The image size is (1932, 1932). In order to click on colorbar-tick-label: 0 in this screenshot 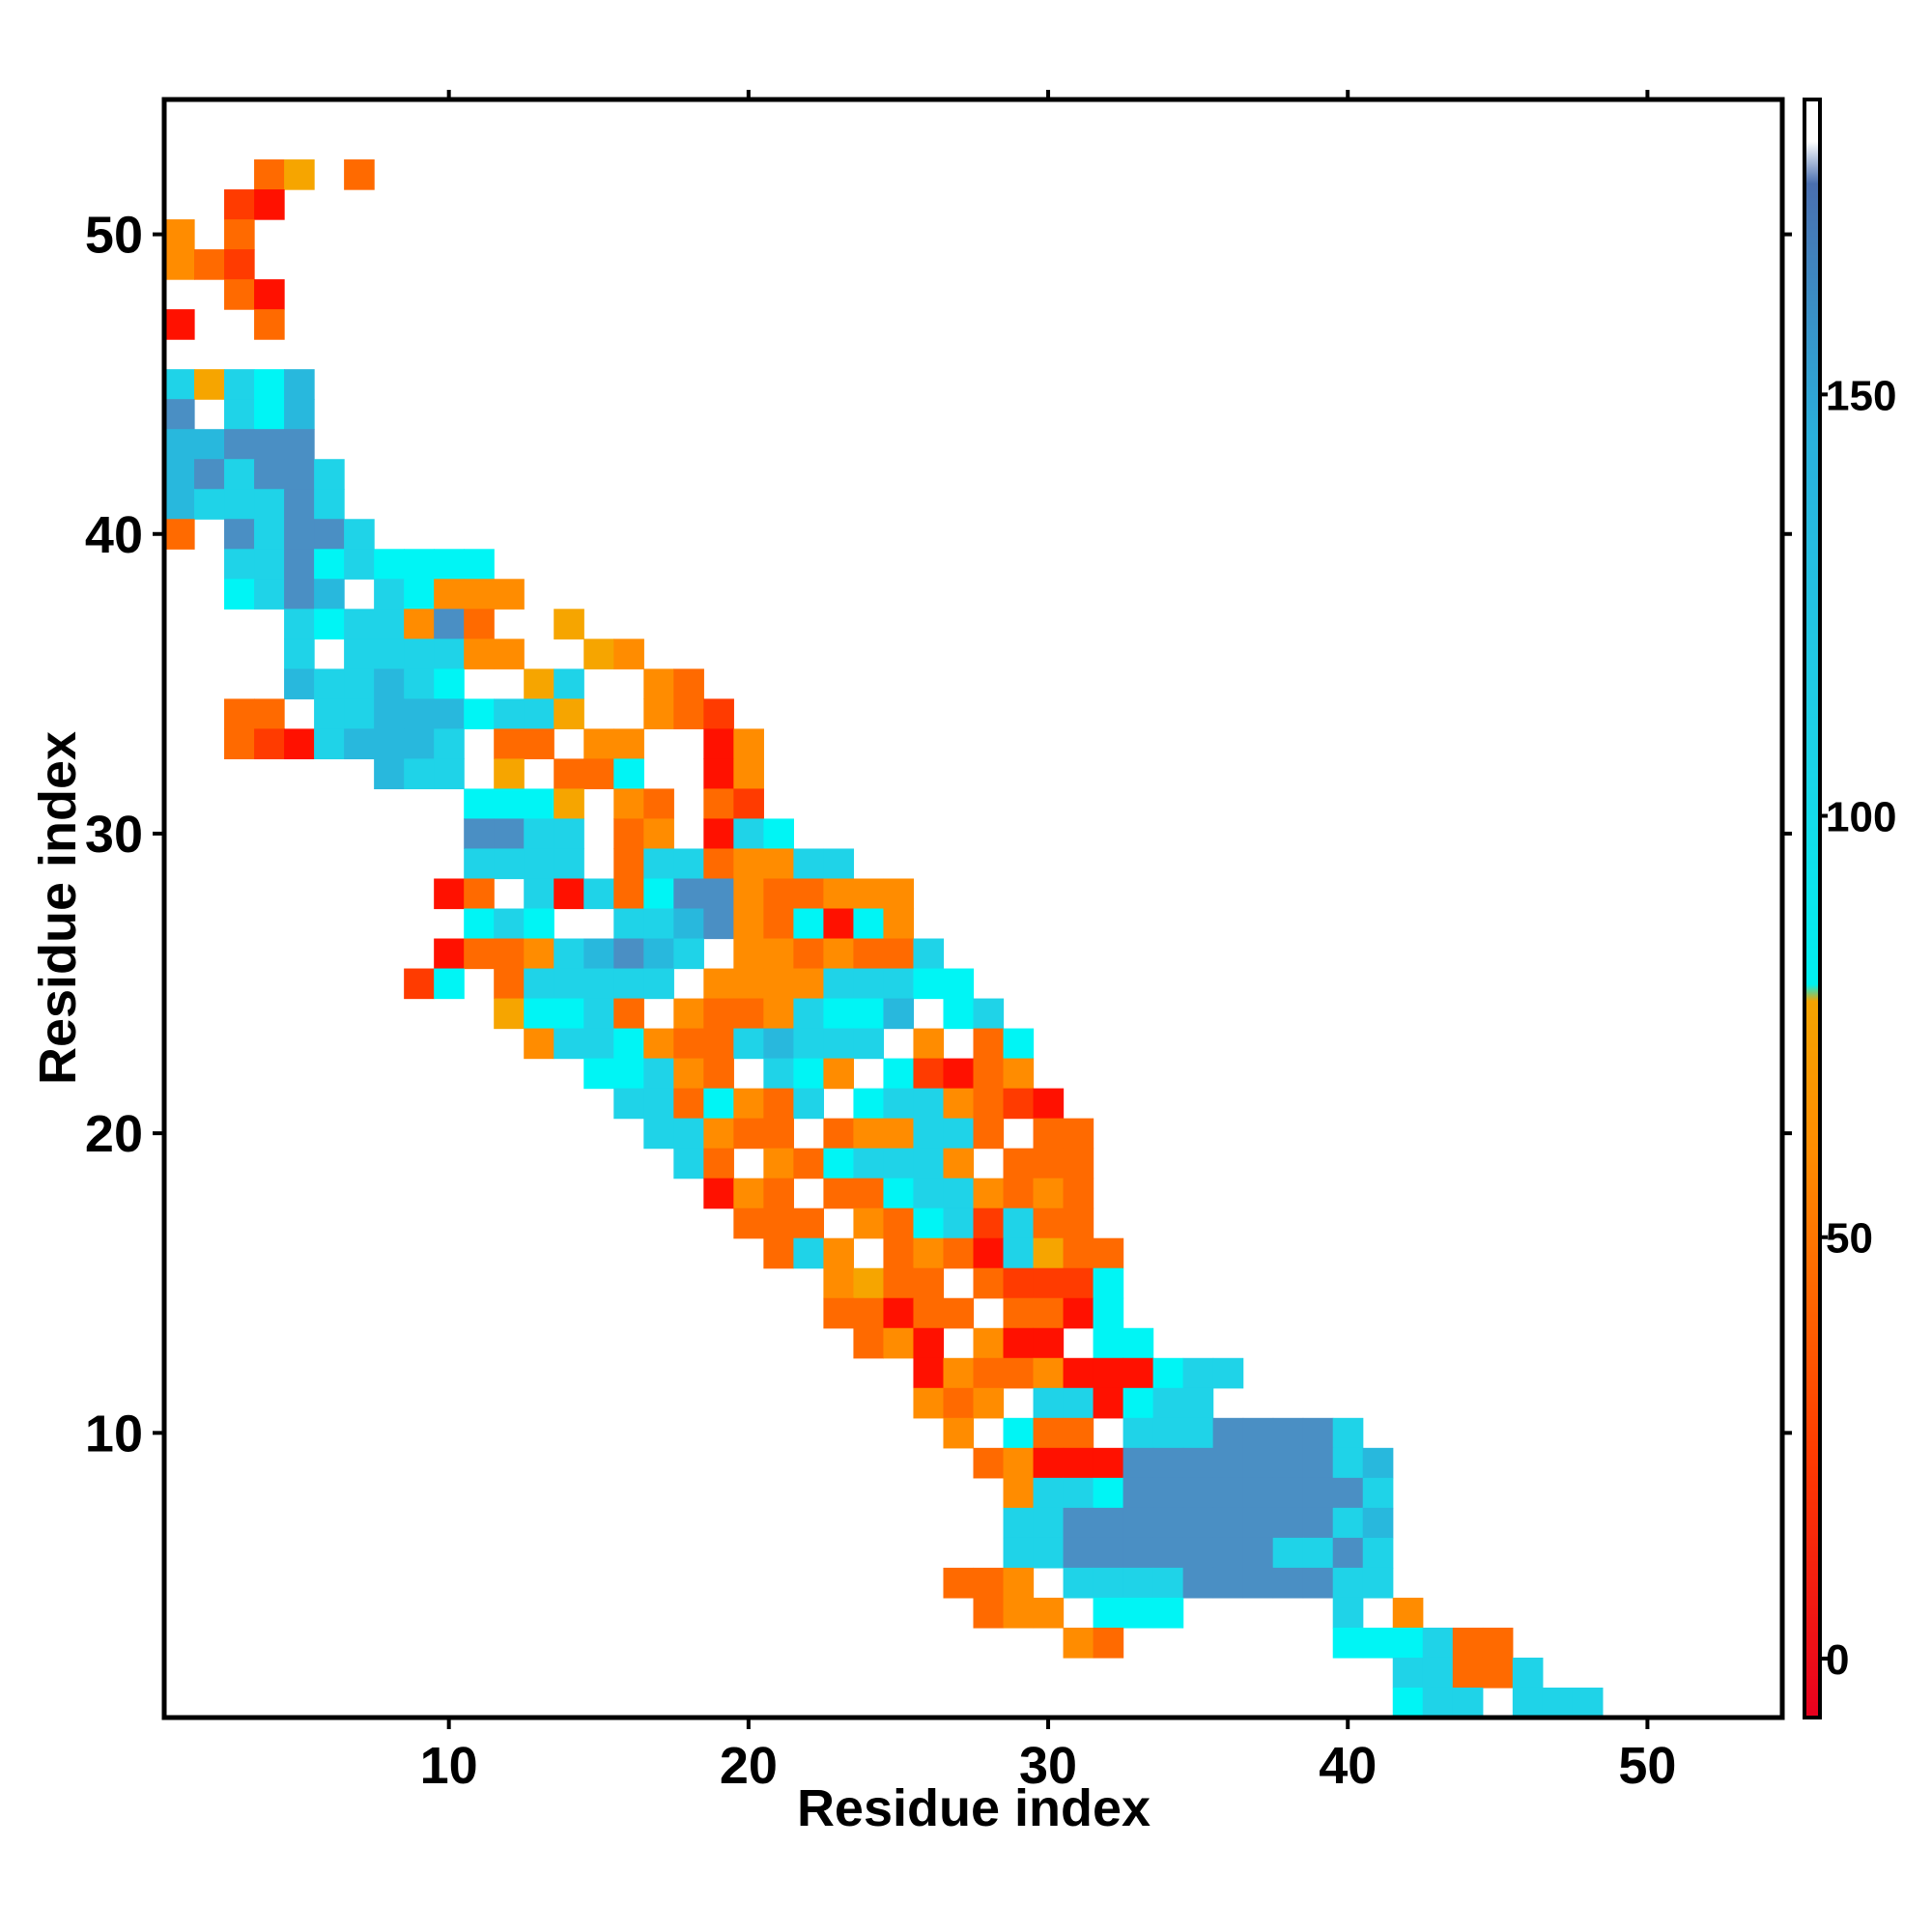, I will do `click(1837, 1660)`.